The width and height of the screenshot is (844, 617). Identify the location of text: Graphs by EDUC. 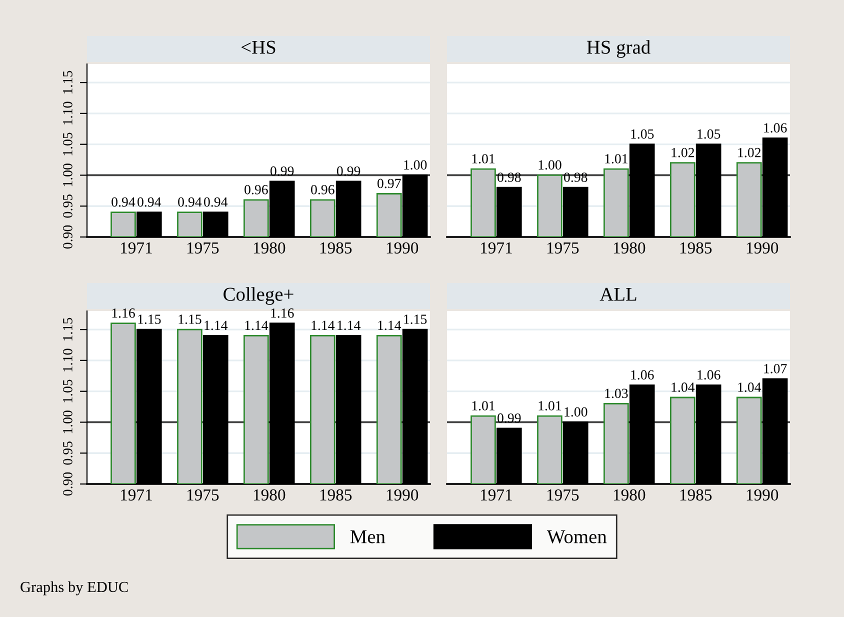
(74, 588).